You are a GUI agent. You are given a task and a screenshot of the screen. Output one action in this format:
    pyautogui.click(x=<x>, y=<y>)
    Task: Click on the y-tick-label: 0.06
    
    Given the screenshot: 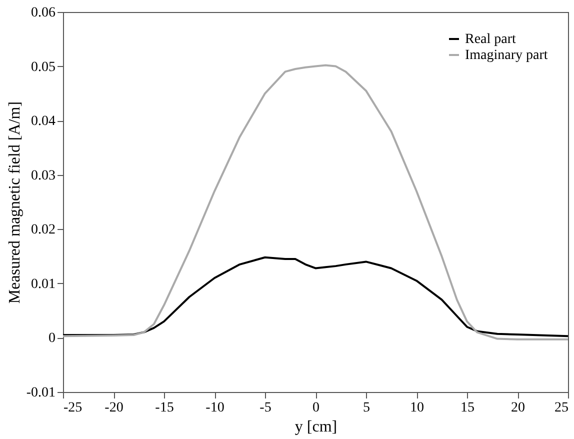 What is the action you would take?
    pyautogui.click(x=43, y=13)
    